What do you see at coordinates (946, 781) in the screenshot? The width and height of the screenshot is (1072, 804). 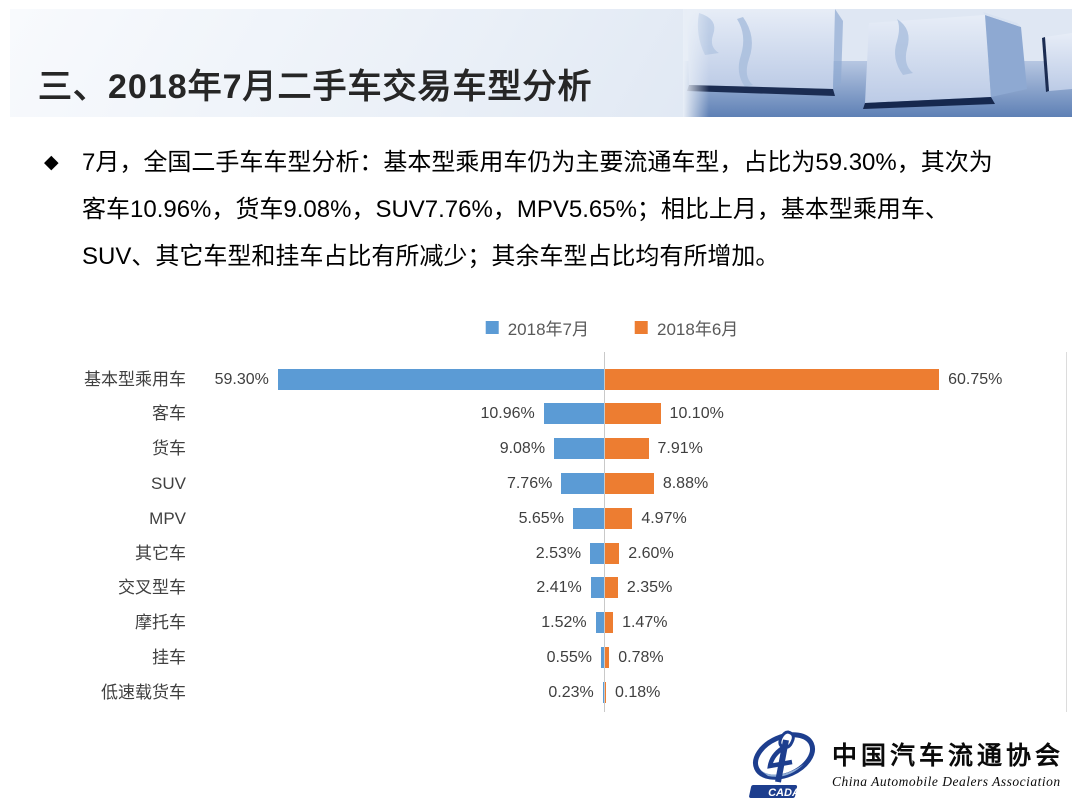 I see `logo-name-en: China Automobile Dealers Association` at bounding box center [946, 781].